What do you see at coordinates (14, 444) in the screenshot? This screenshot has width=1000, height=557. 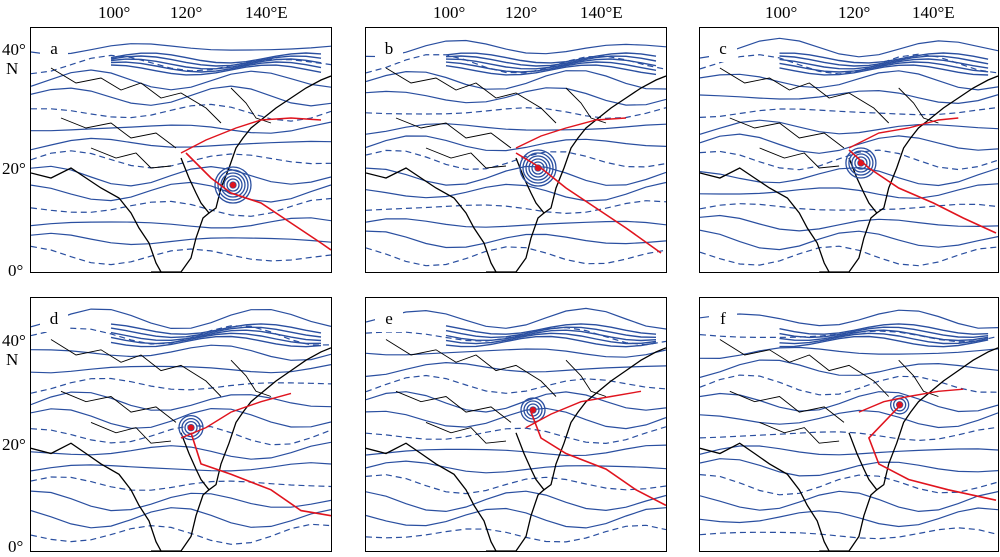 I see `lat-label-20-bottom: 20°` at bounding box center [14, 444].